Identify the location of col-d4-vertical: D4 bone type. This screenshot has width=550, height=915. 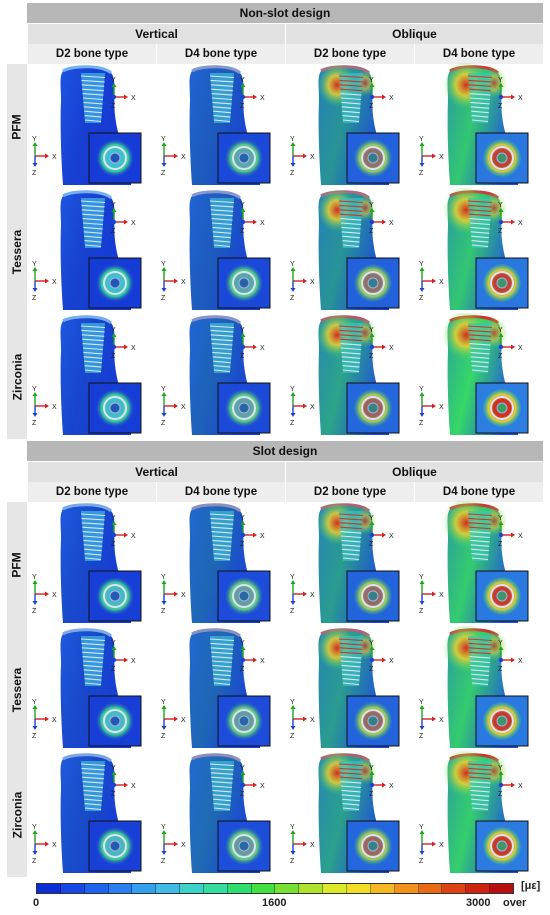
(220, 54).